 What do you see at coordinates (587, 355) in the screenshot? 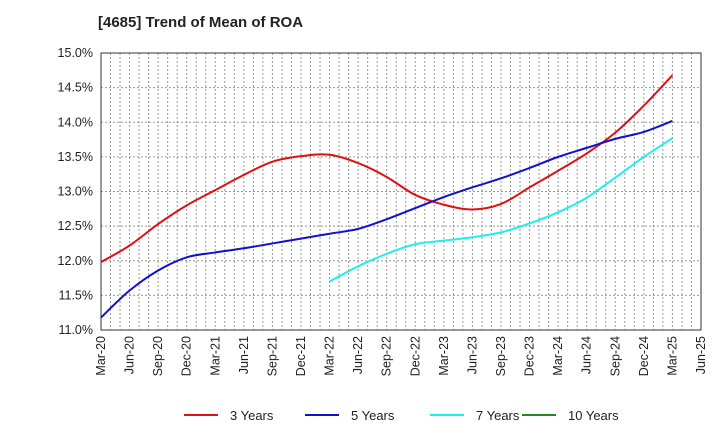
I see `x-tick-label: Jun-24` at bounding box center [587, 355].